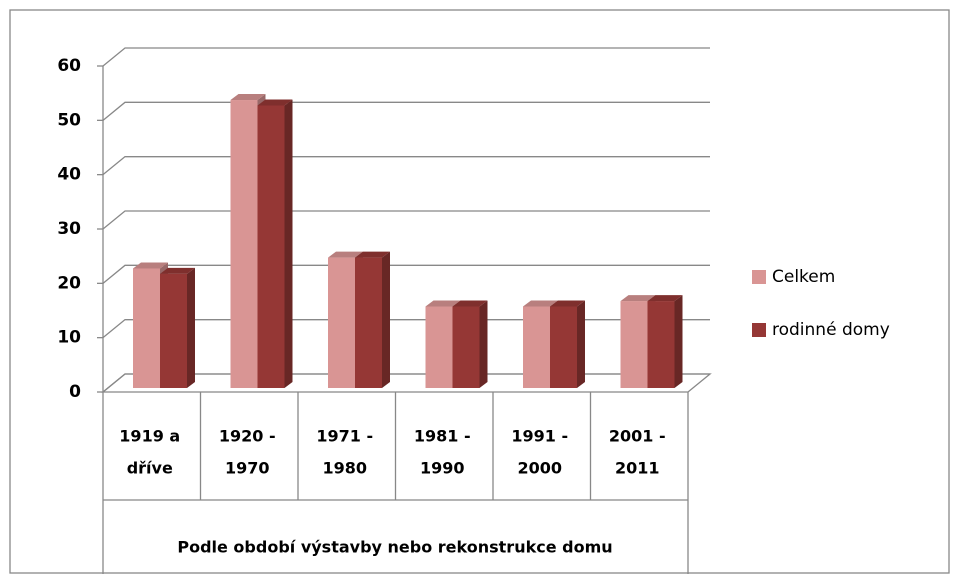  I want to click on x-tick-label: 2000, so click(539, 468).